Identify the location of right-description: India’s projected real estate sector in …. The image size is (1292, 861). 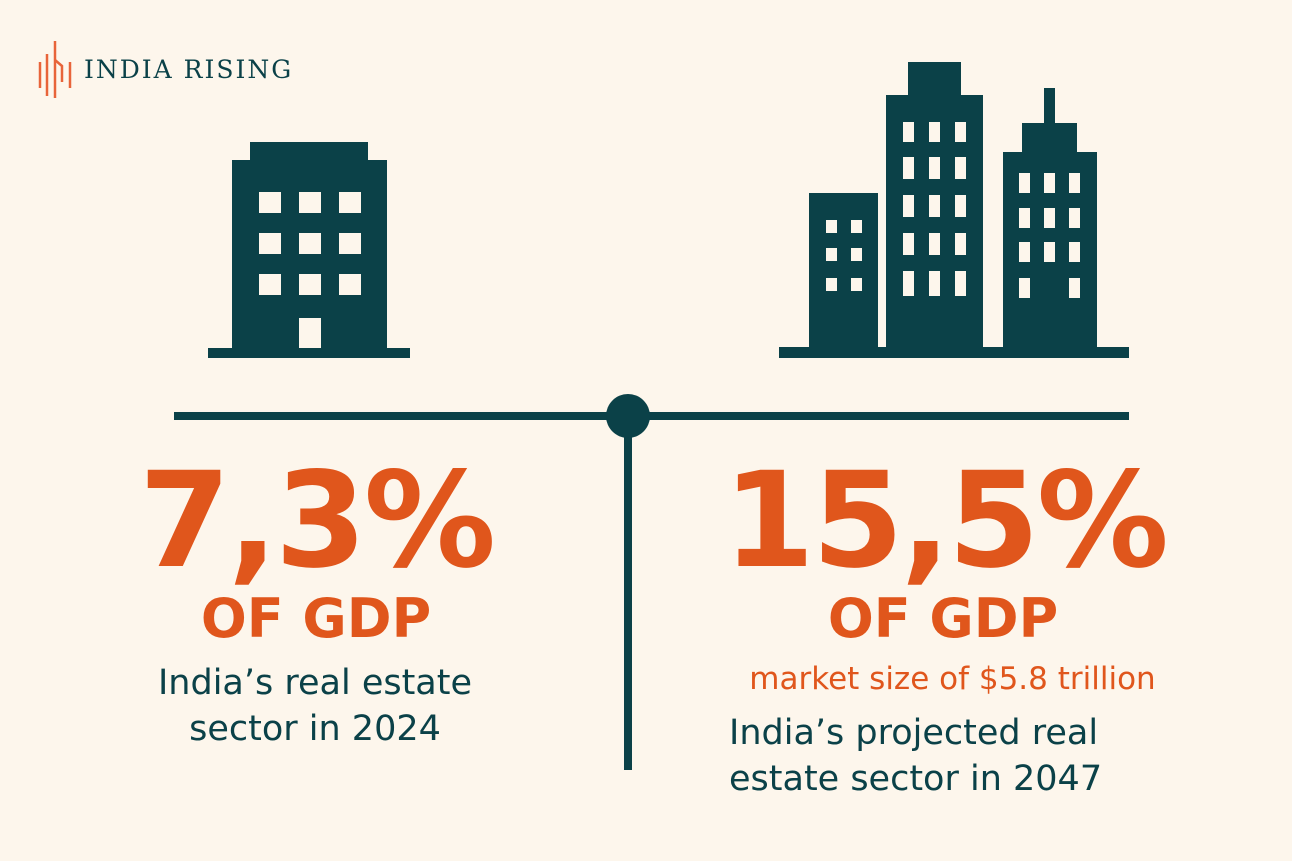
(959, 756).